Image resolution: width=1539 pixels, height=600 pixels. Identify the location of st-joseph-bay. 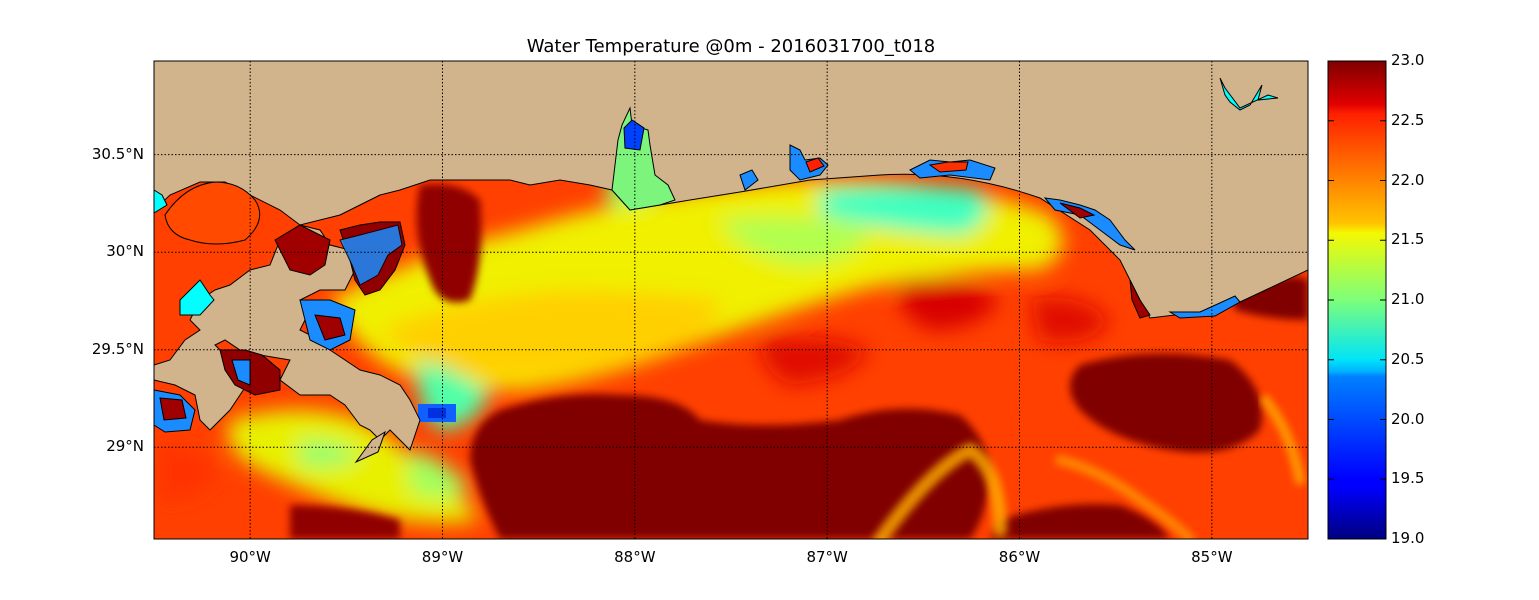
(1140, 299).